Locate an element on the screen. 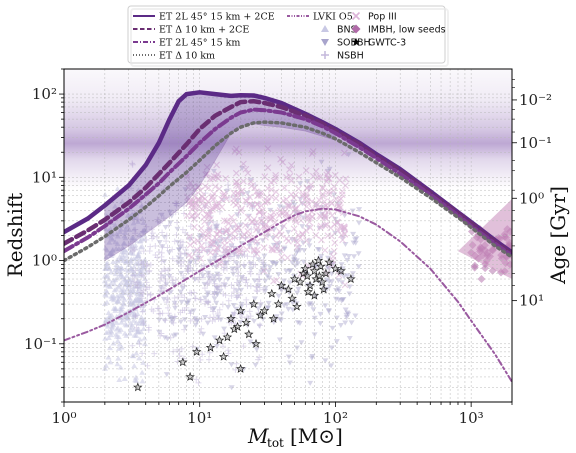  legend-label: NSBH is located at coordinates (350, 56).